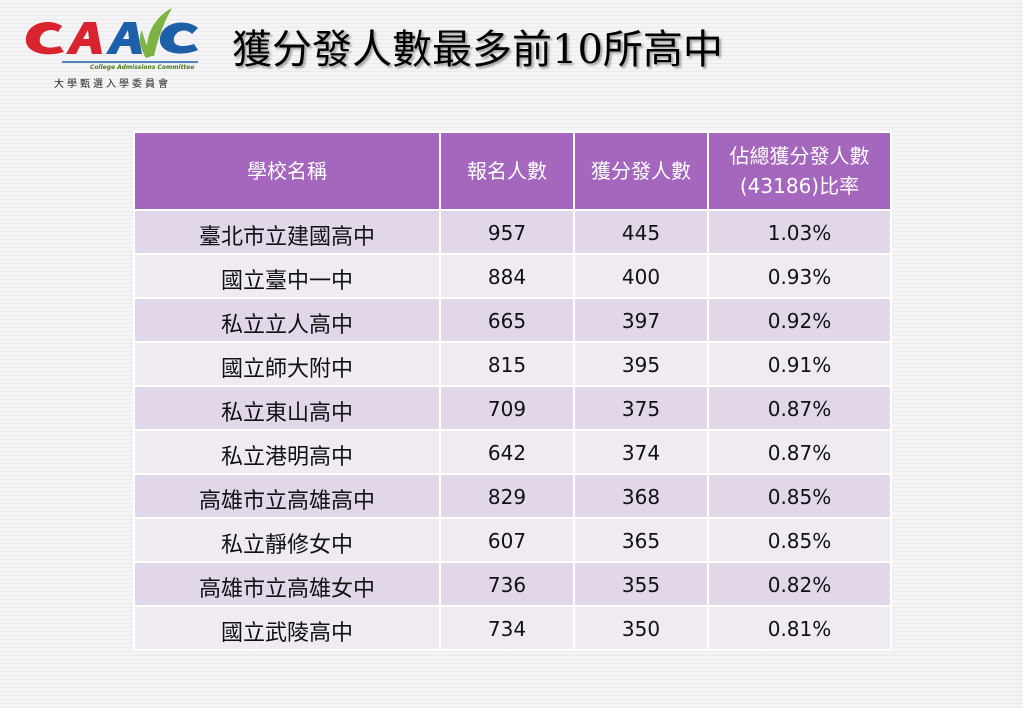 The width and height of the screenshot is (1023, 708). Describe the element at coordinates (507, 540) in the screenshot. I see `applicants-cell: 607` at that location.